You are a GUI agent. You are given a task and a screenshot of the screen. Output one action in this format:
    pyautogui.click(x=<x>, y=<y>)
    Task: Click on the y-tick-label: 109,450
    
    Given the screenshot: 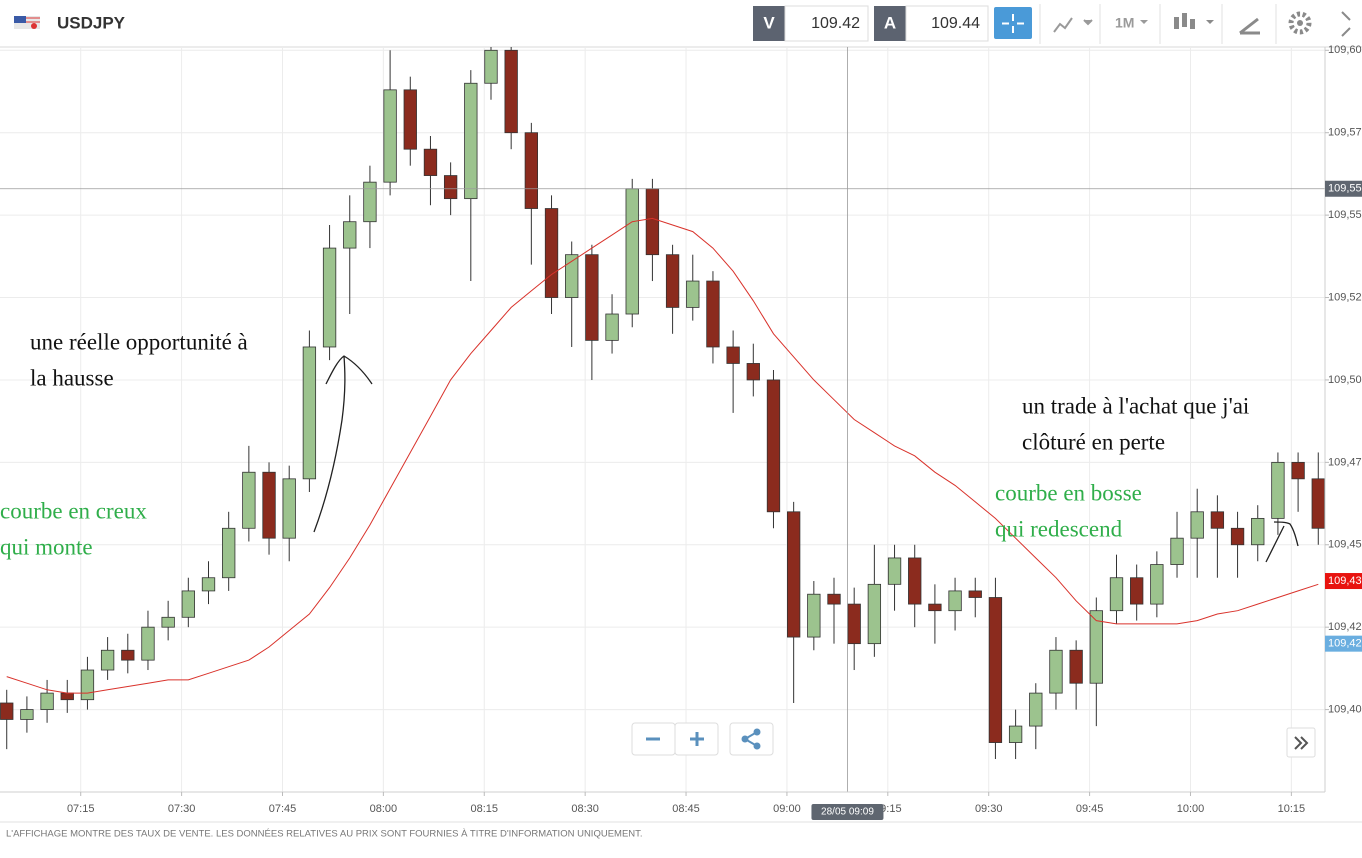 What is the action you would take?
    pyautogui.click(x=1345, y=545)
    